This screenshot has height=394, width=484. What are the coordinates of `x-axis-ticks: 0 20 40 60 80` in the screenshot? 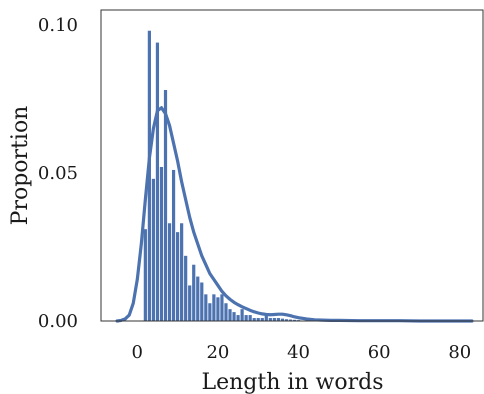 It's located at (302, 352).